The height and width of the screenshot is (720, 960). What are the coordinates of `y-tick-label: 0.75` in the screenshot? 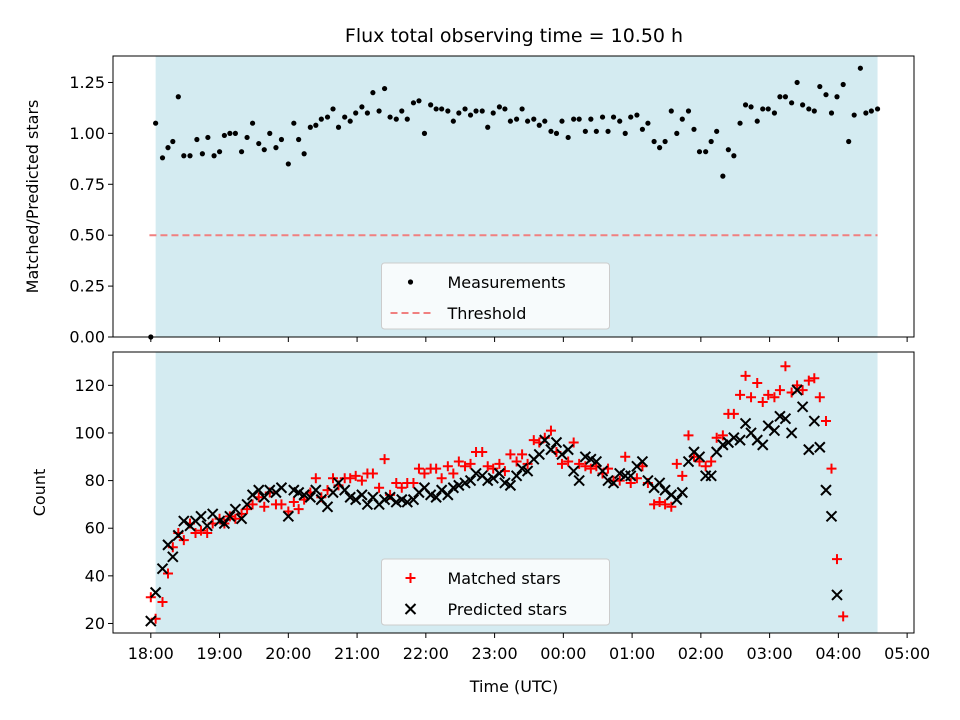 It's located at (87, 184).